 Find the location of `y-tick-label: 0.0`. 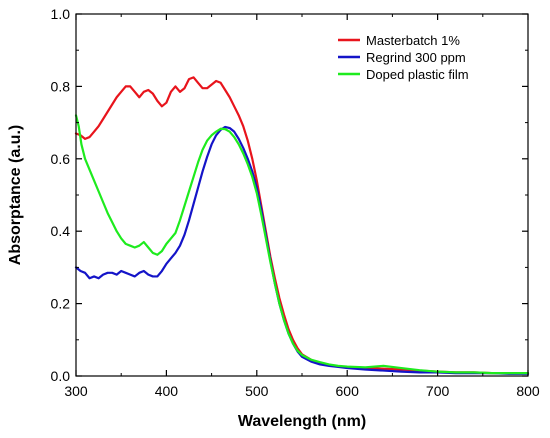

y-tick-label: 0.0 is located at coordinates (61, 376).